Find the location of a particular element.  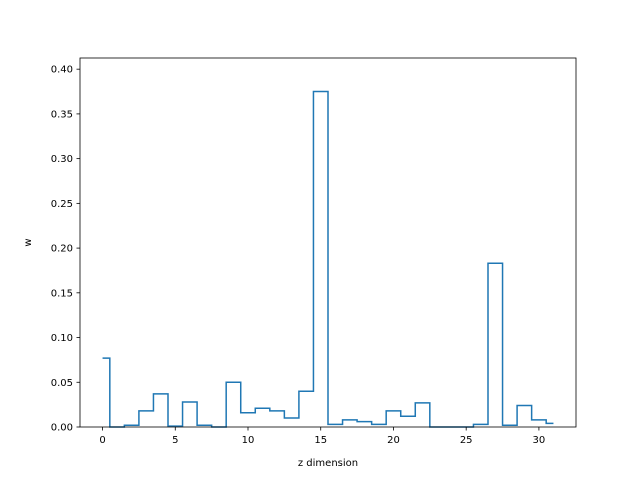

x-axis-label: z dimension is located at coordinates (328, 463).